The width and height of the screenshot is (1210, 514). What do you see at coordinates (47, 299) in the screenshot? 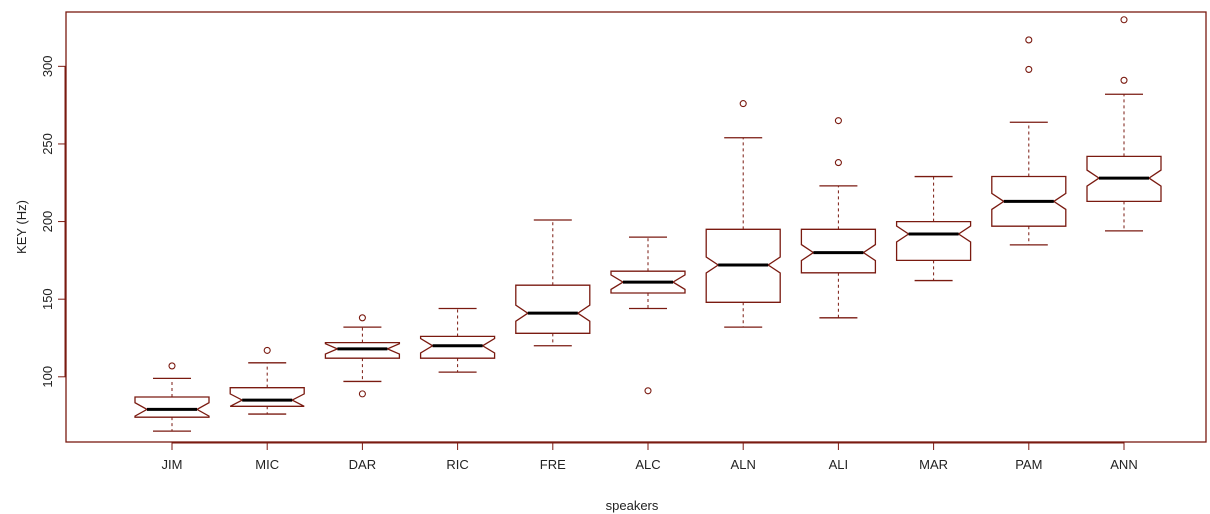
I see `y-tick-label: 150` at bounding box center [47, 299].